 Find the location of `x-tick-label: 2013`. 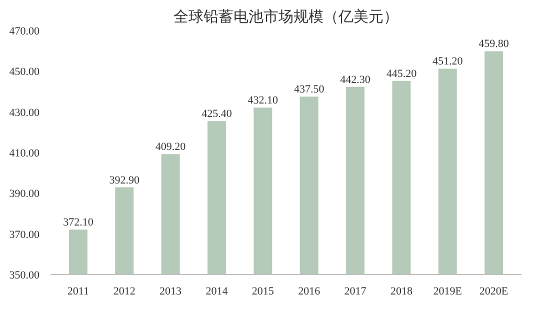

x-tick-label: 2013 is located at coordinates (171, 292).